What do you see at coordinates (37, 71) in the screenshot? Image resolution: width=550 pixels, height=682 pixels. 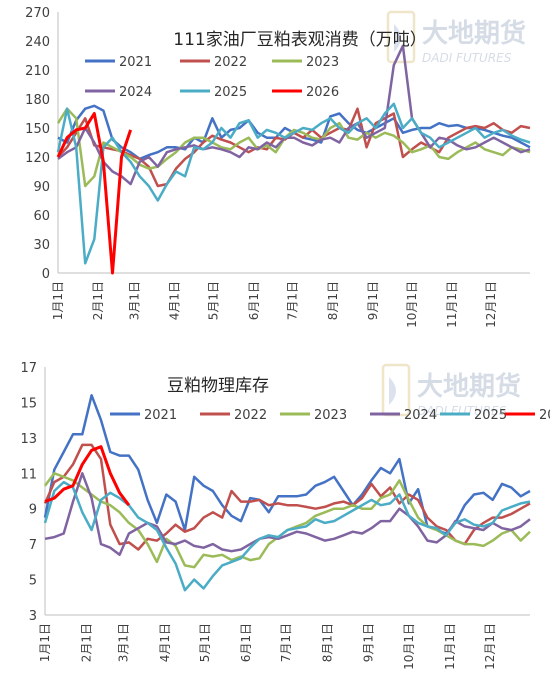 I see `y-tick-label: 210` at bounding box center [37, 71].